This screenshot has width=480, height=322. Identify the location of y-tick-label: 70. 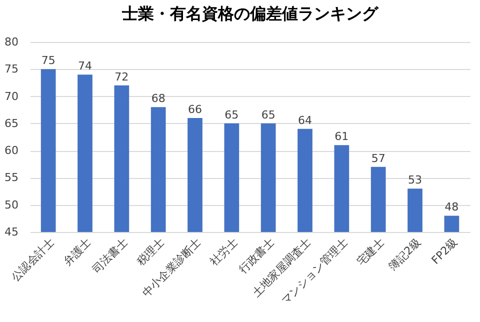
(11, 96).